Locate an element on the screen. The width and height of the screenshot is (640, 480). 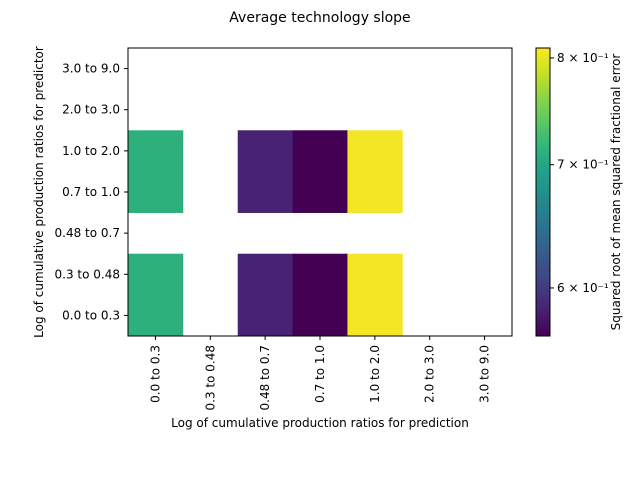
y-tick-label: 0.7 to 1.0 is located at coordinates (91, 192).